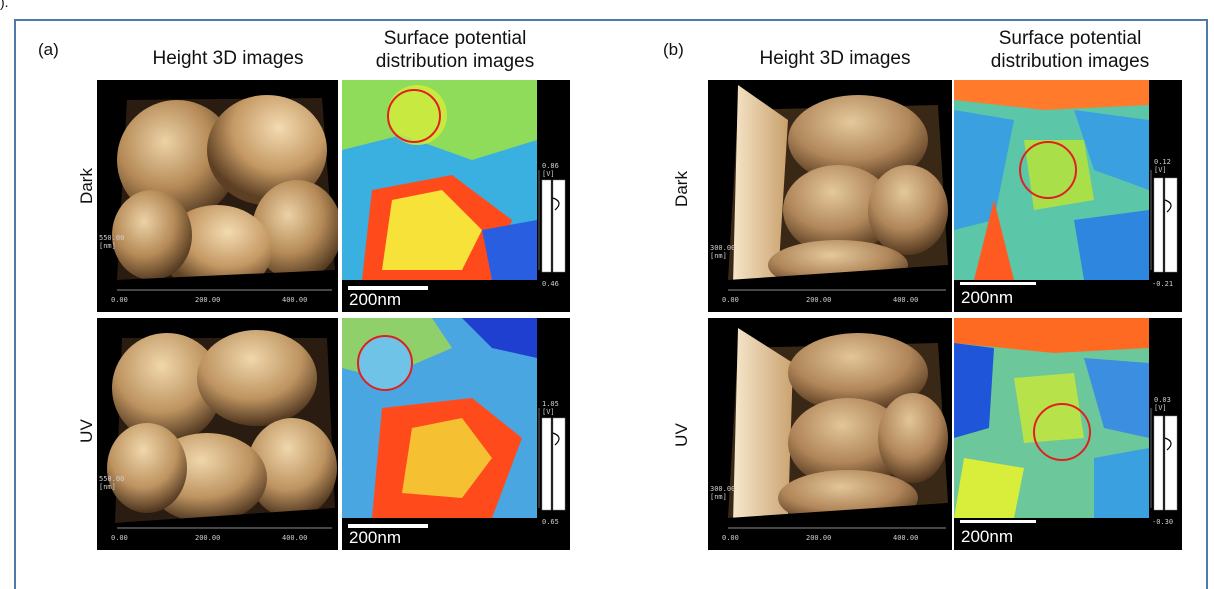  Describe the element at coordinates (1162, 522) in the screenshot. I see `panel-b-uv-cb-min: -0.30` at that location.